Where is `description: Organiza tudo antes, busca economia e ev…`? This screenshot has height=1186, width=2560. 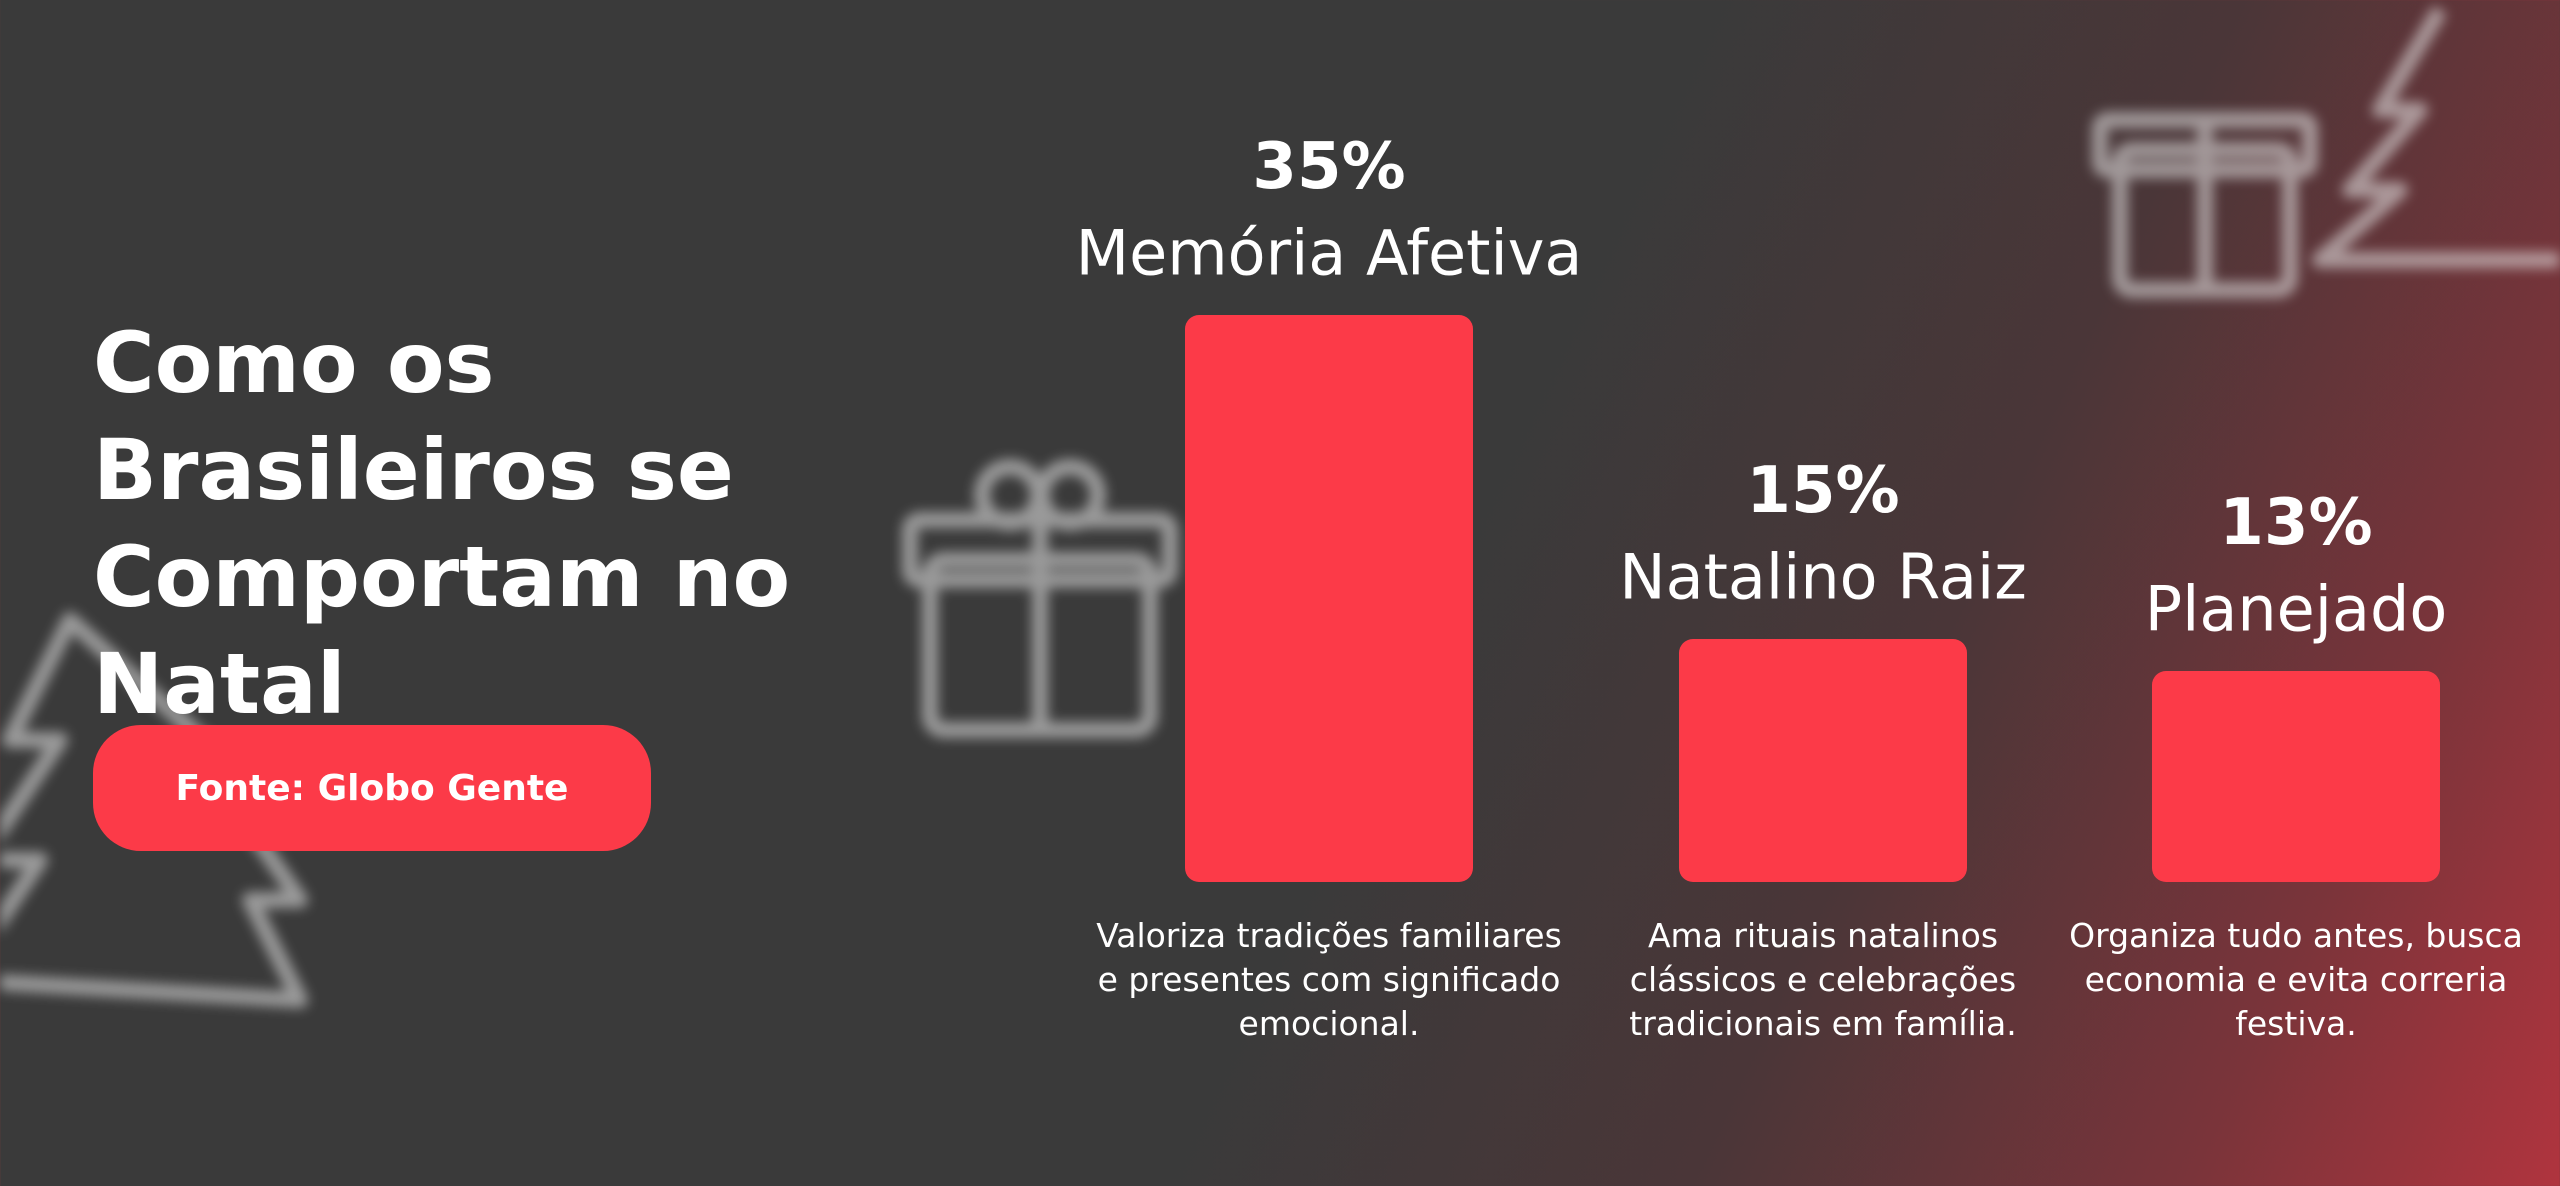
description: Organiza tudo antes, busca economia e ev… is located at coordinates (2296, 979).